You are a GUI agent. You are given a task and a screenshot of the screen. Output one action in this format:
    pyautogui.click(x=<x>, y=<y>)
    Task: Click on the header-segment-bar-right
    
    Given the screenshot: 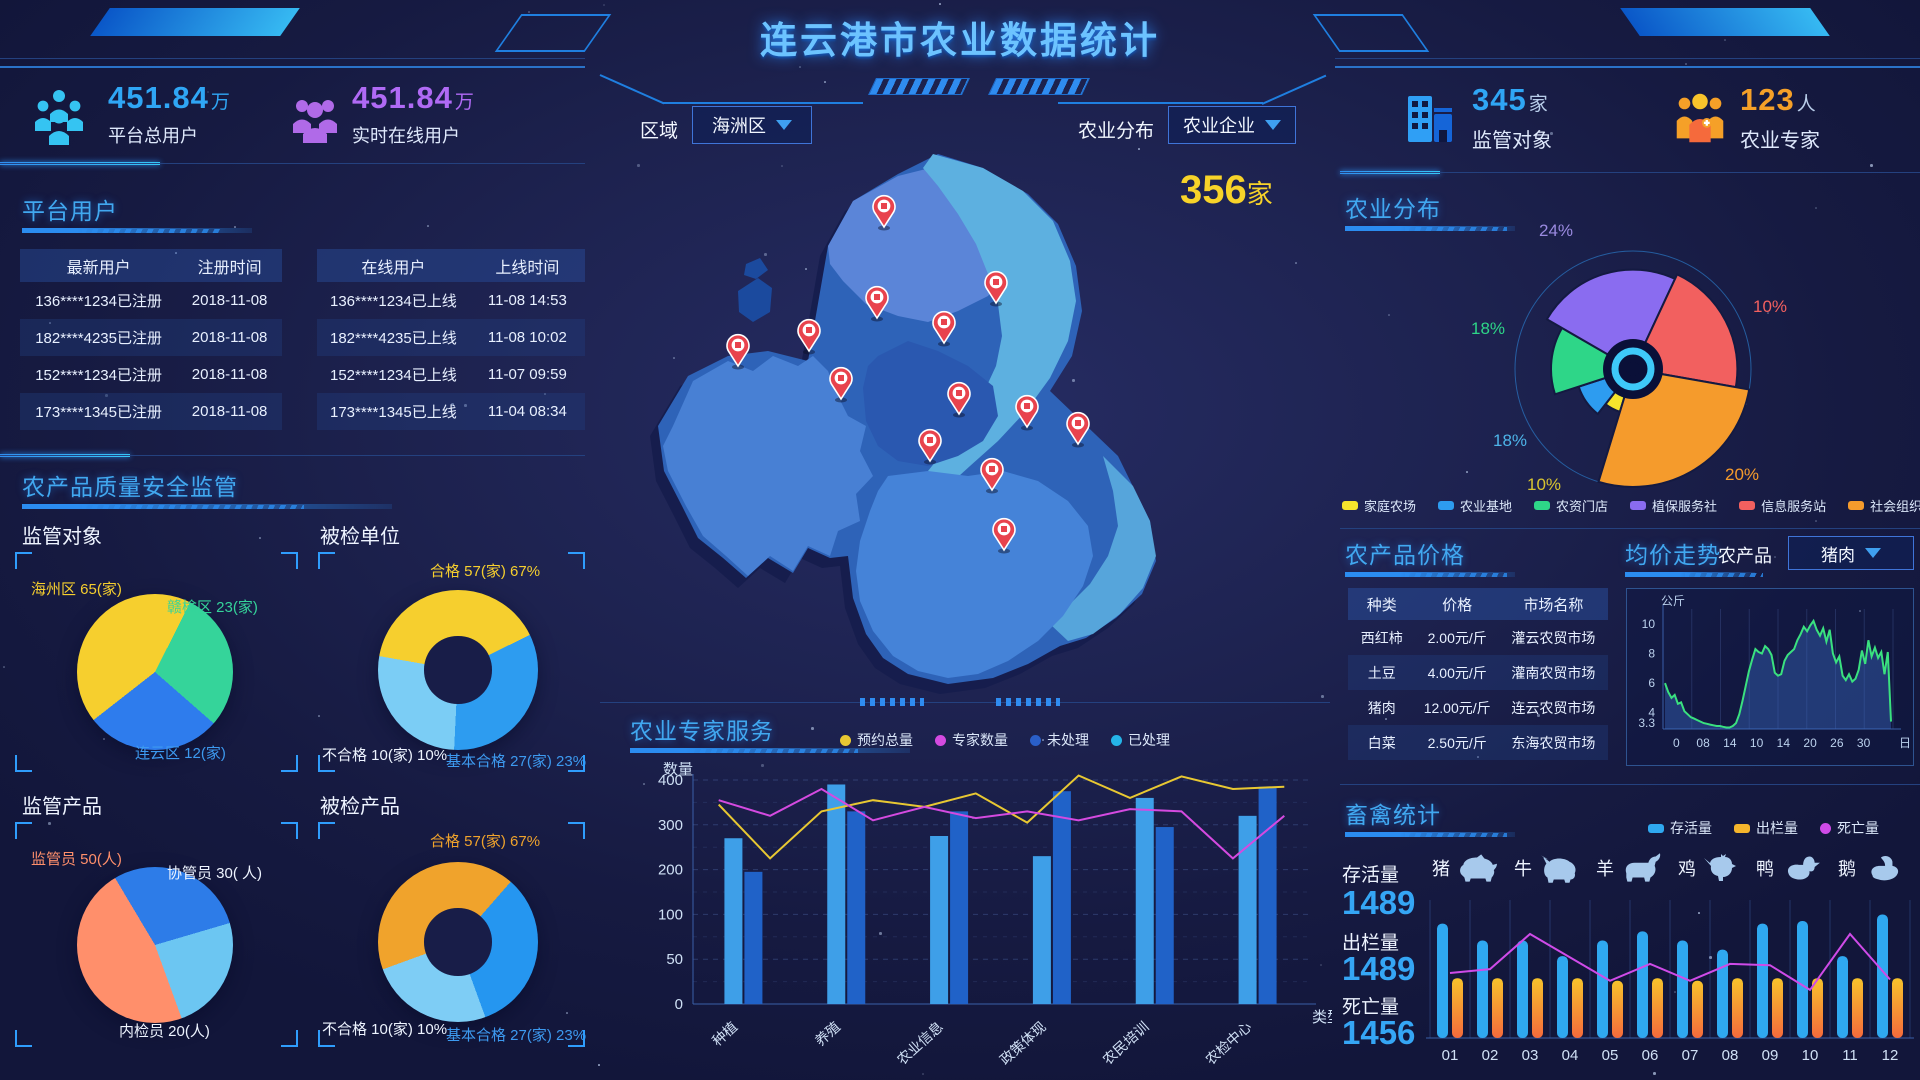 What is the action you would take?
    pyautogui.click(x=1039, y=86)
    